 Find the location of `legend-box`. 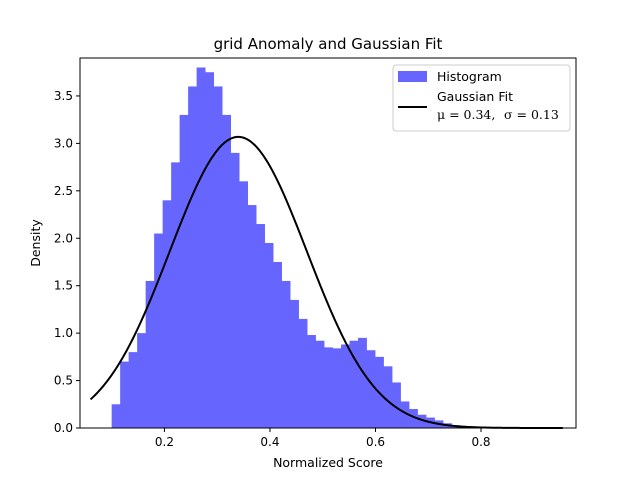

legend-box is located at coordinates (481, 98).